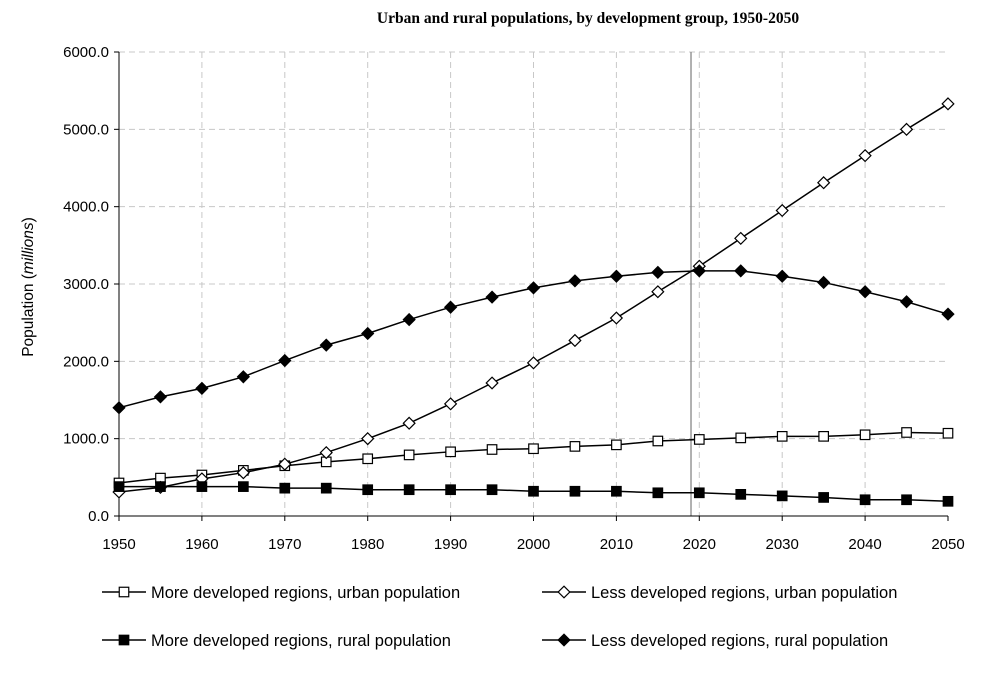  What do you see at coordinates (28, 219) in the screenshot?
I see `y-axis-label-suffix: )` at bounding box center [28, 219].